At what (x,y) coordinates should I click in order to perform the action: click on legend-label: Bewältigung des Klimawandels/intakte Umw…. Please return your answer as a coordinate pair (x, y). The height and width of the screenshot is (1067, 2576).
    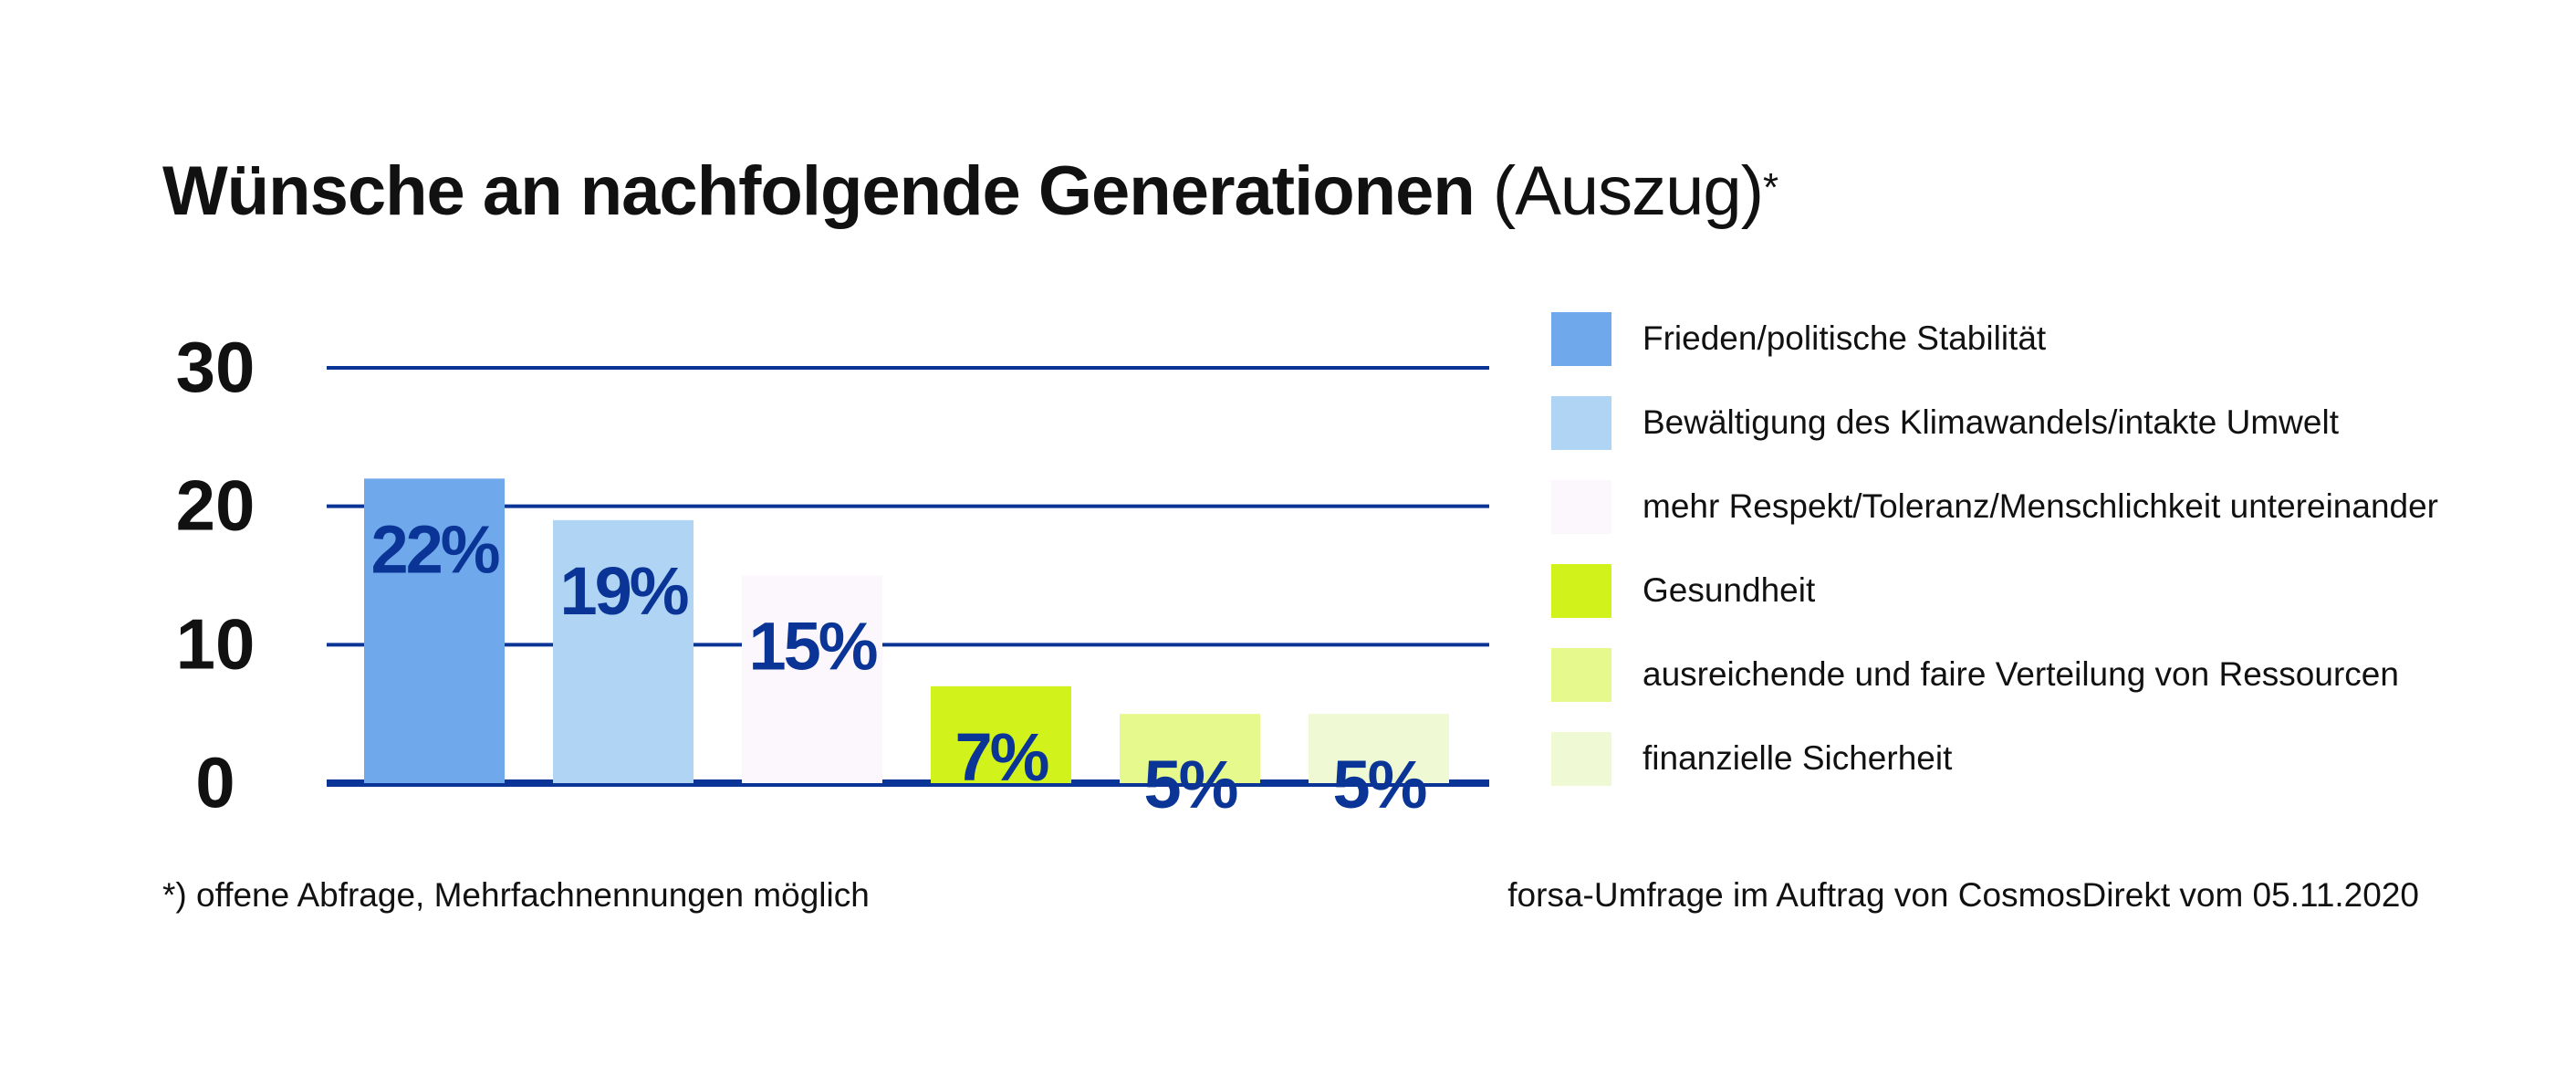
    Looking at the image, I should click on (1991, 422).